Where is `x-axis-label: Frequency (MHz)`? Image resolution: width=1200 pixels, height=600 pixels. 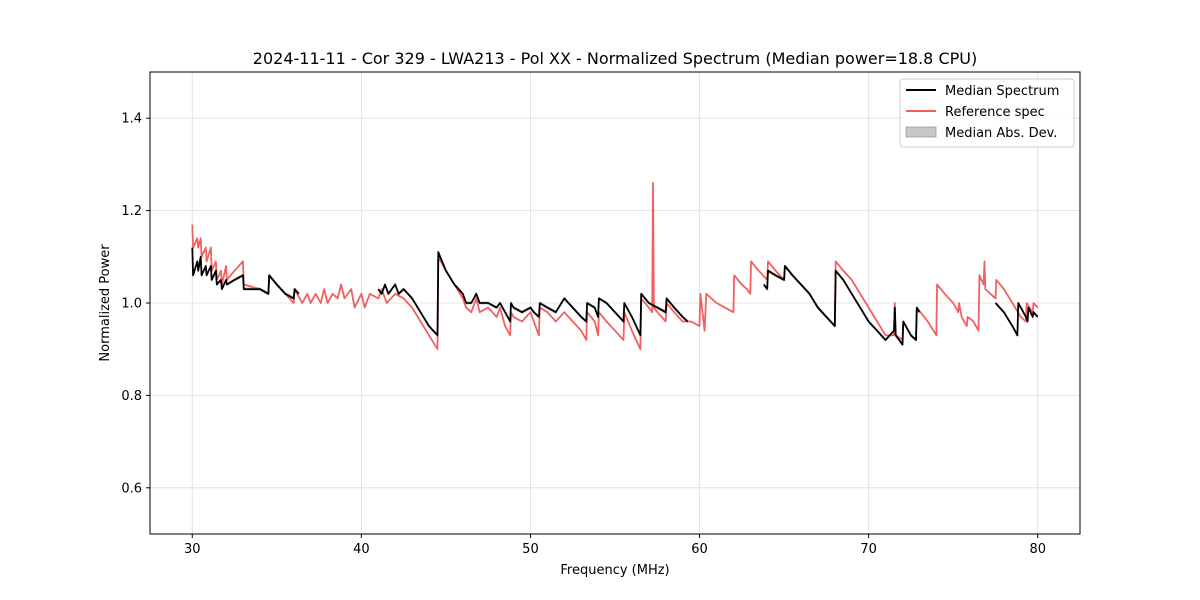
x-axis-label: Frequency (MHz) is located at coordinates (614, 570).